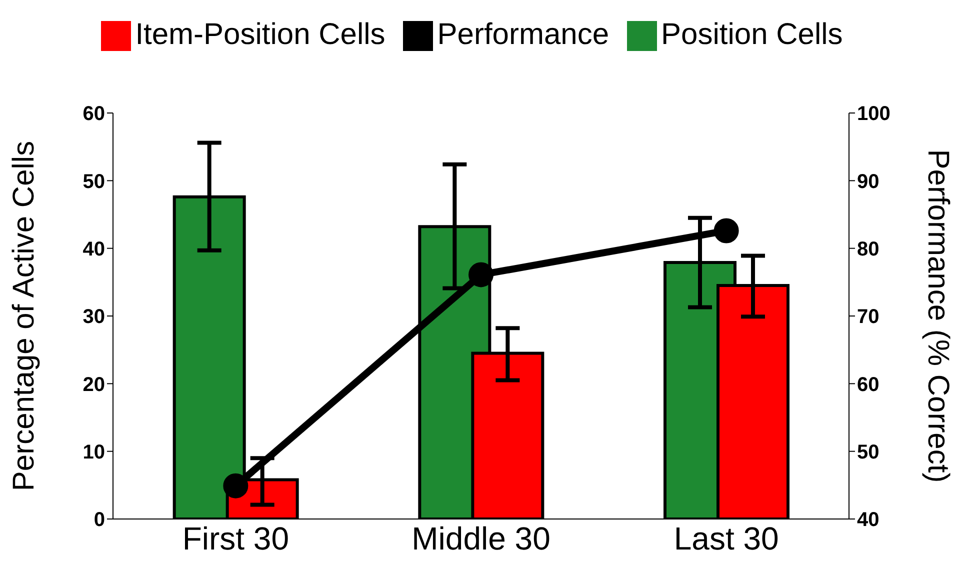 The width and height of the screenshot is (962, 582). What do you see at coordinates (937, 316) in the screenshot?
I see `y2-axis-title: Performance (% Correct)` at bounding box center [937, 316].